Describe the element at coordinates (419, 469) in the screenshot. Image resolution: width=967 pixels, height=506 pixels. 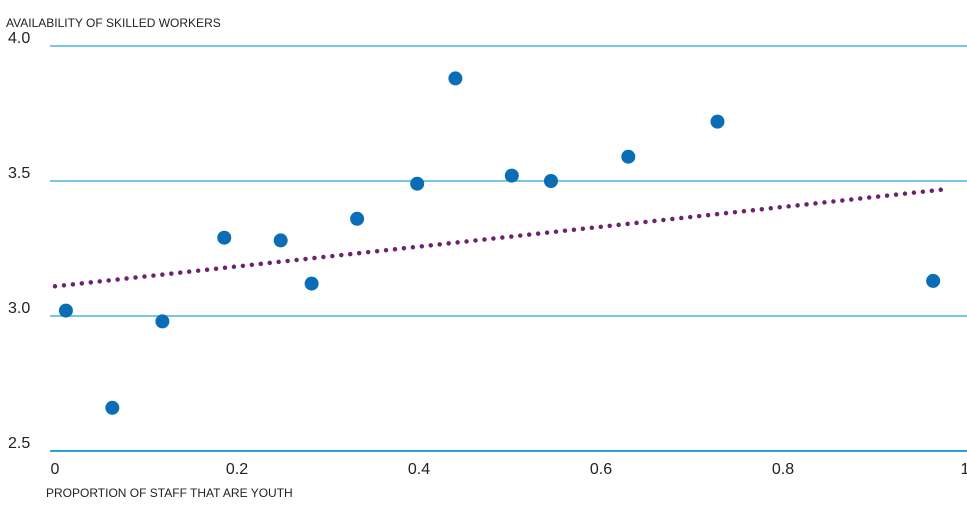
I see `x-tick-label: 0.4` at that location.